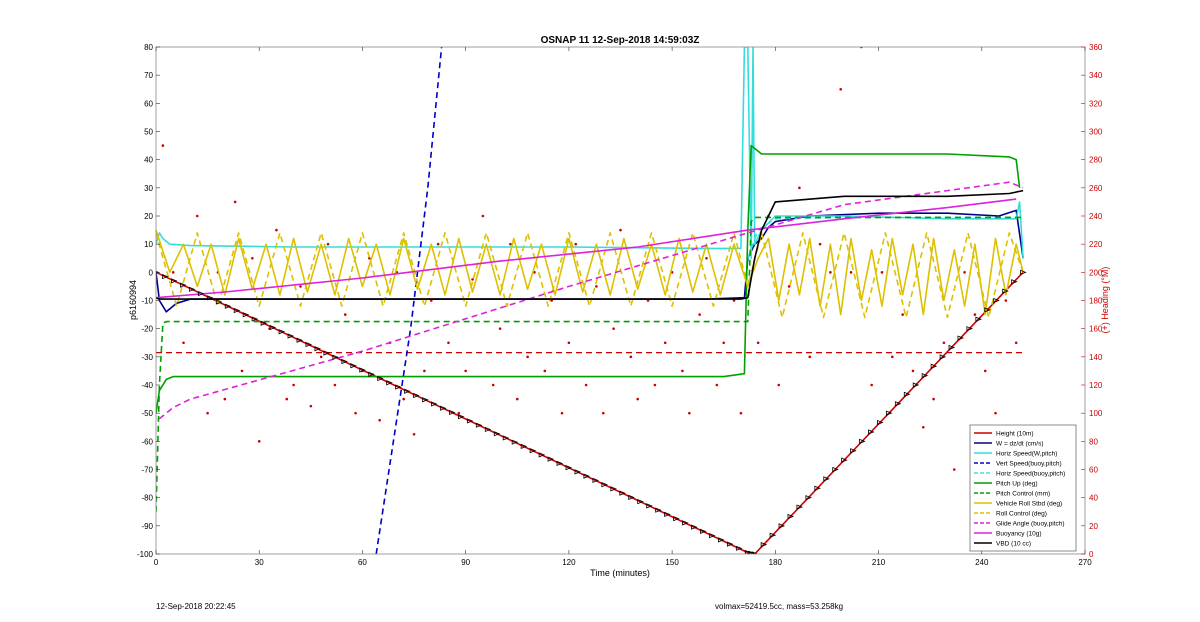  Describe the element at coordinates (620, 573) in the screenshot. I see `x-axis-label: Time (minutes)` at that location.